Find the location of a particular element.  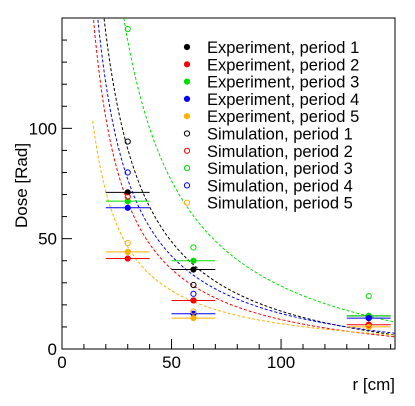

legend-label: Experiment, period 4 is located at coordinates (283, 100).